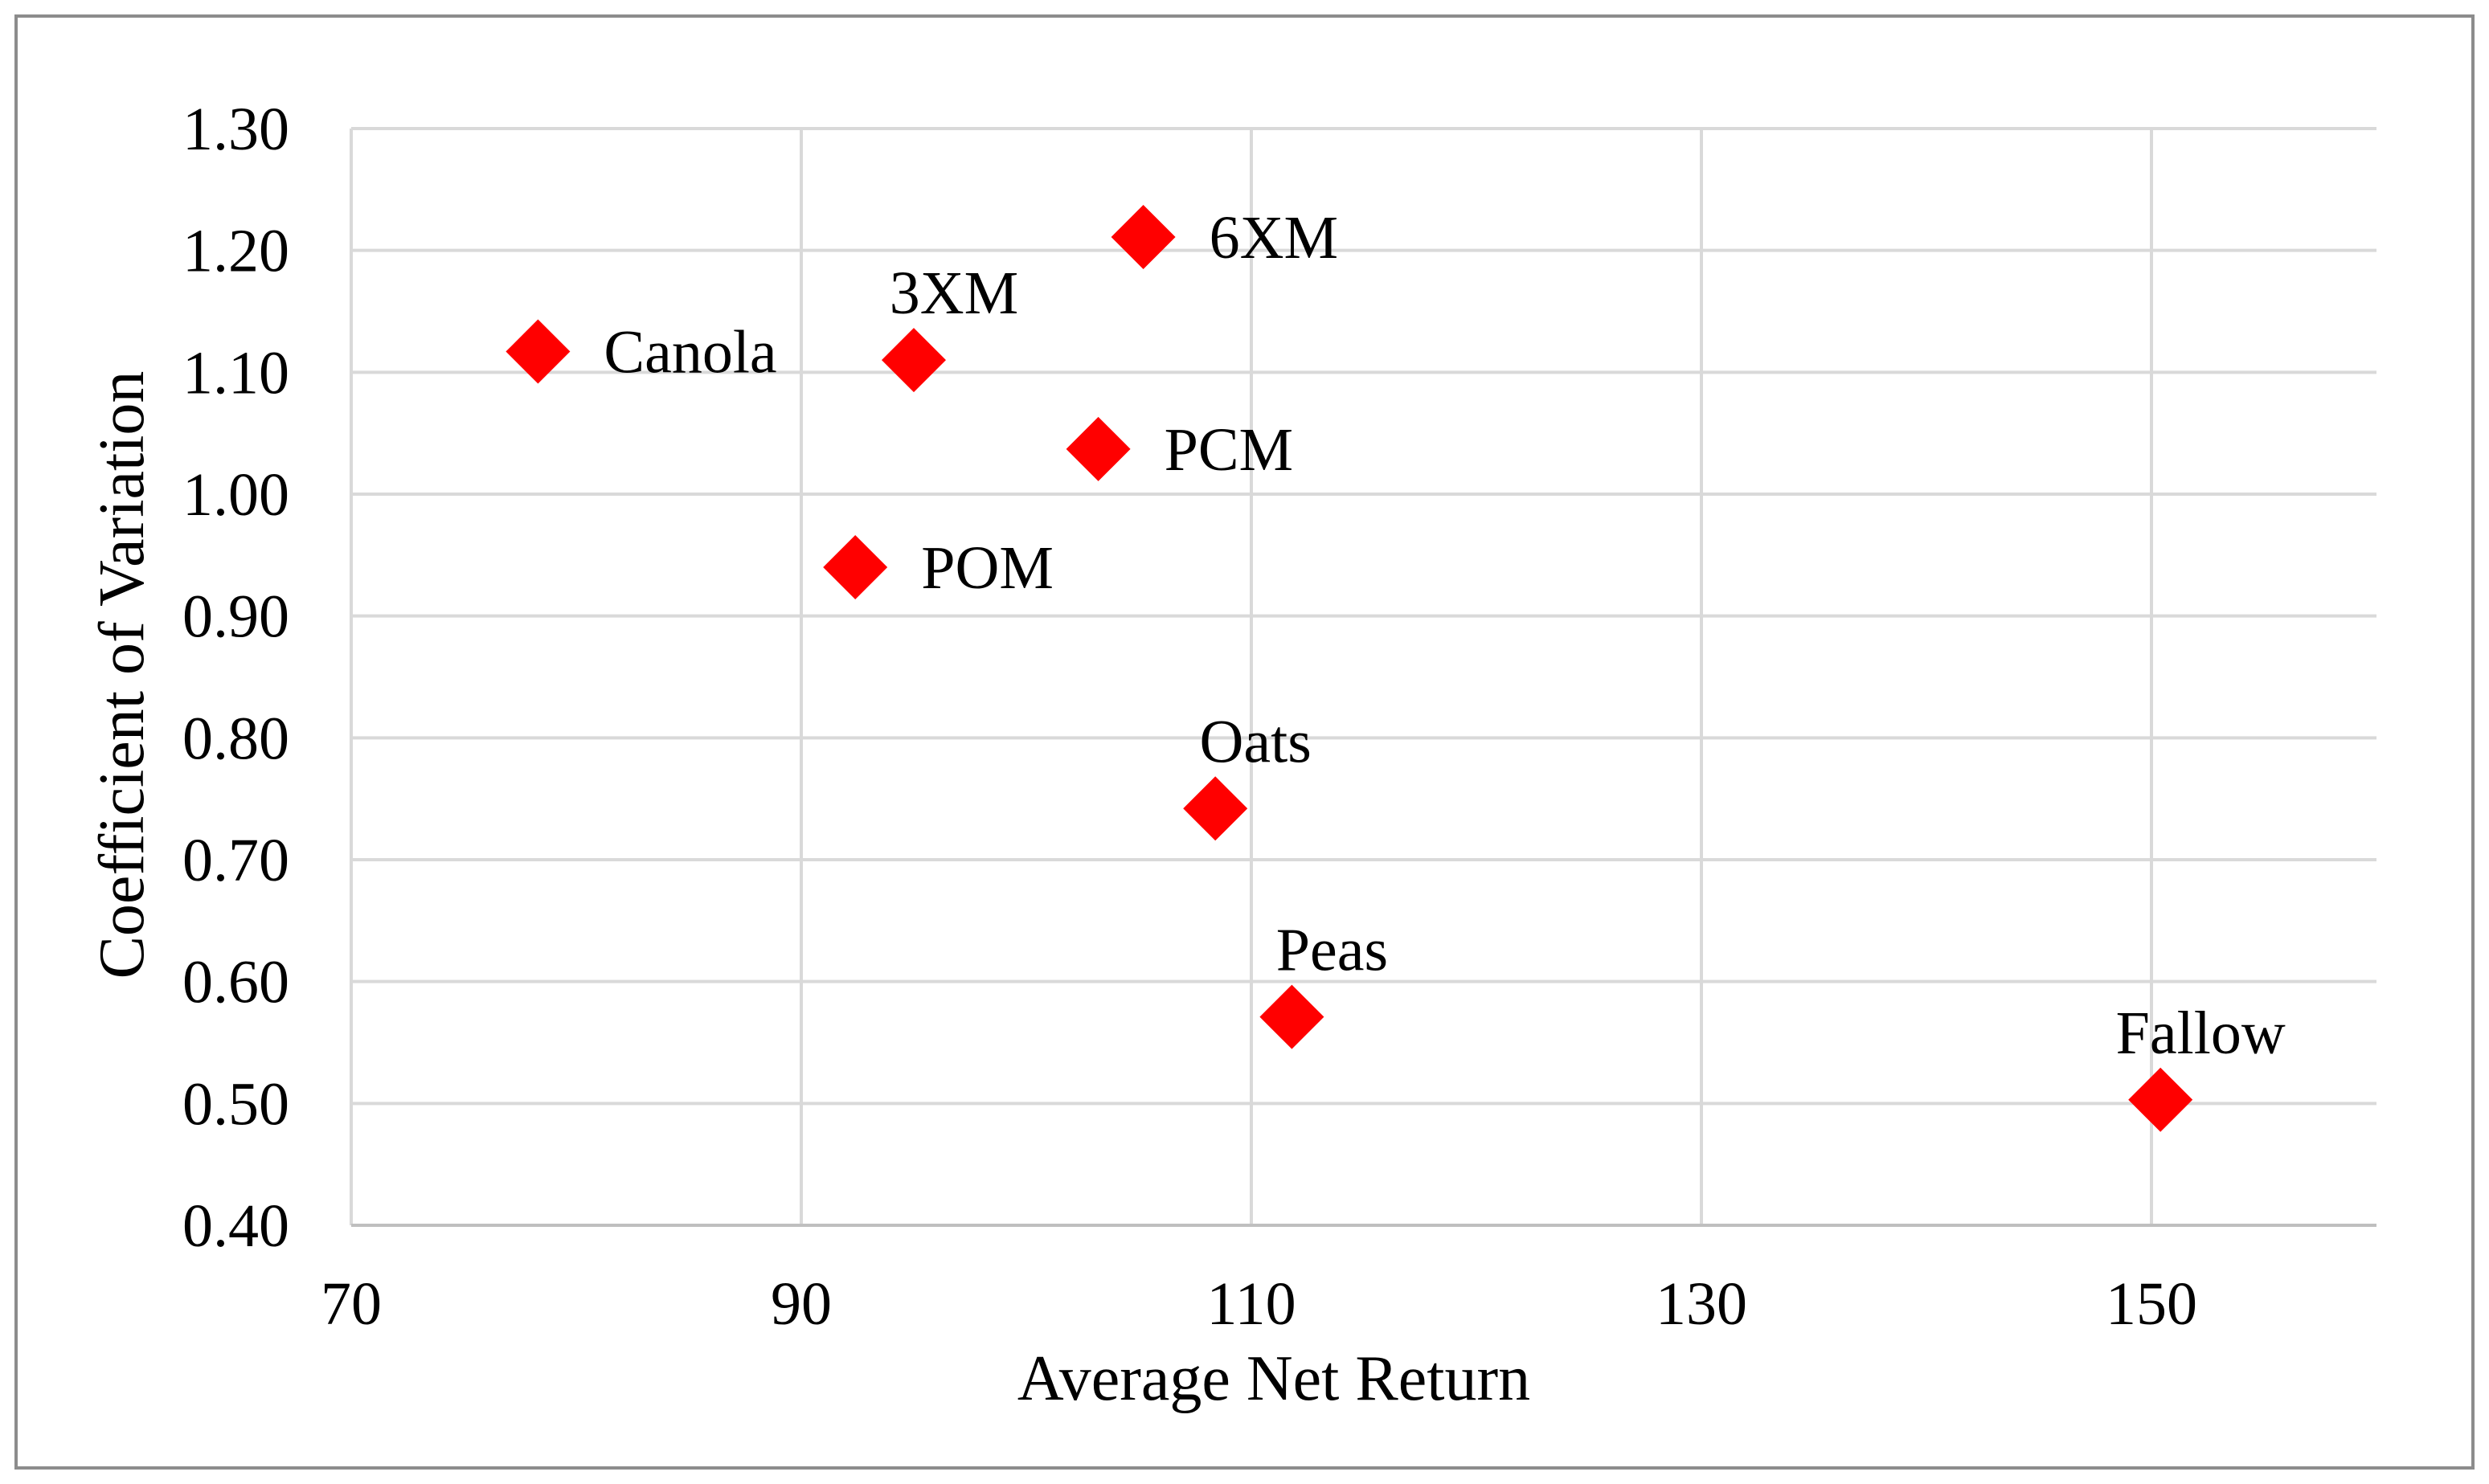 This screenshot has width=2489, height=1484. Describe the element at coordinates (1274, 238) in the screenshot. I see `data-label-6xm: 6XM` at that location.